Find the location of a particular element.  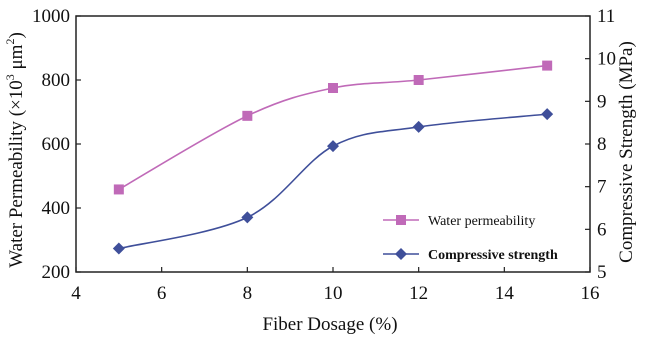

left-y-tick-label: 600 is located at coordinates (56, 144).